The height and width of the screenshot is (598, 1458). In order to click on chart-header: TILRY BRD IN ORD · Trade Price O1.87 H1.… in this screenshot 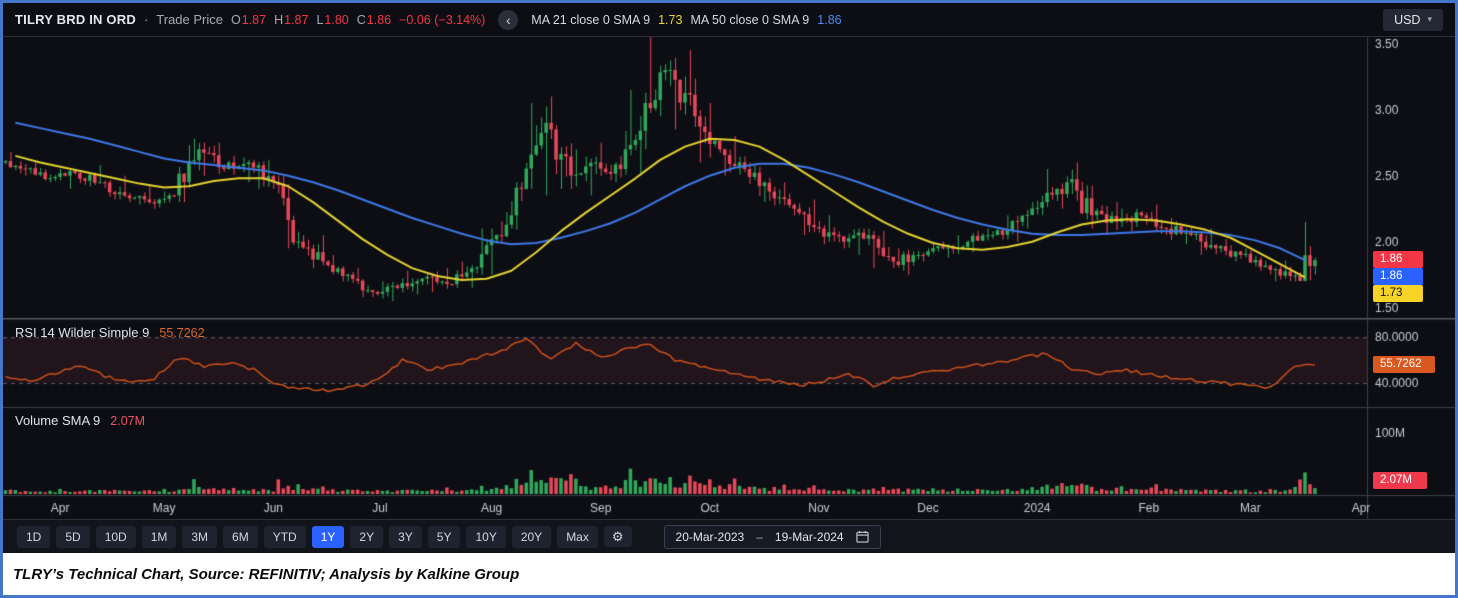, I will do `click(729, 20)`.